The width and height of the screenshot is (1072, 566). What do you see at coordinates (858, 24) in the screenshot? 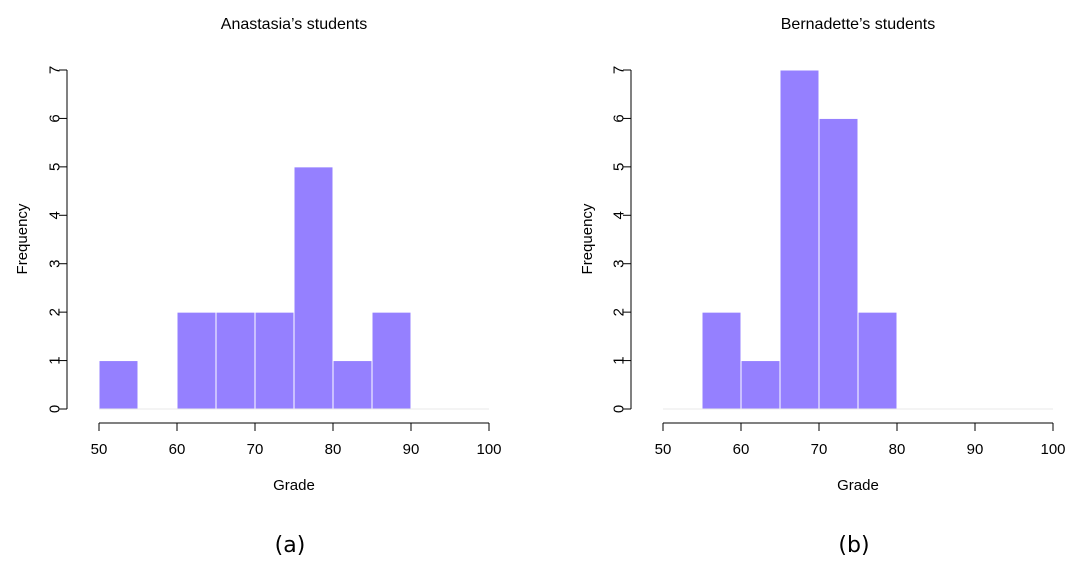
I see `chart-title: Bernadette’s students` at bounding box center [858, 24].